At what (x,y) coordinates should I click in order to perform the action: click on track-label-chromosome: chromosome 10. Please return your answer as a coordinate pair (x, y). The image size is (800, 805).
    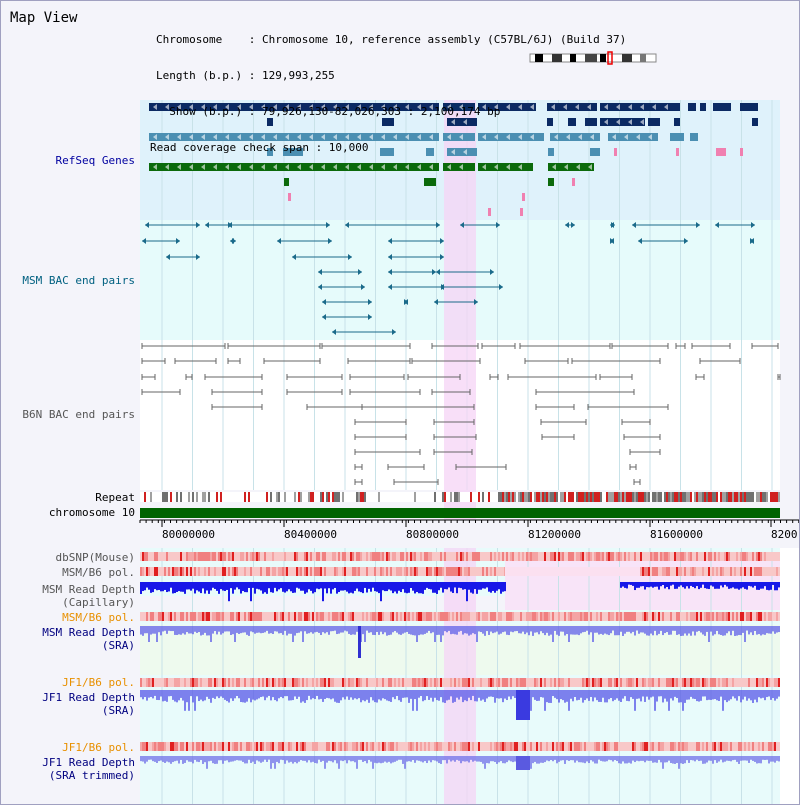
    Looking at the image, I should click on (91, 512).